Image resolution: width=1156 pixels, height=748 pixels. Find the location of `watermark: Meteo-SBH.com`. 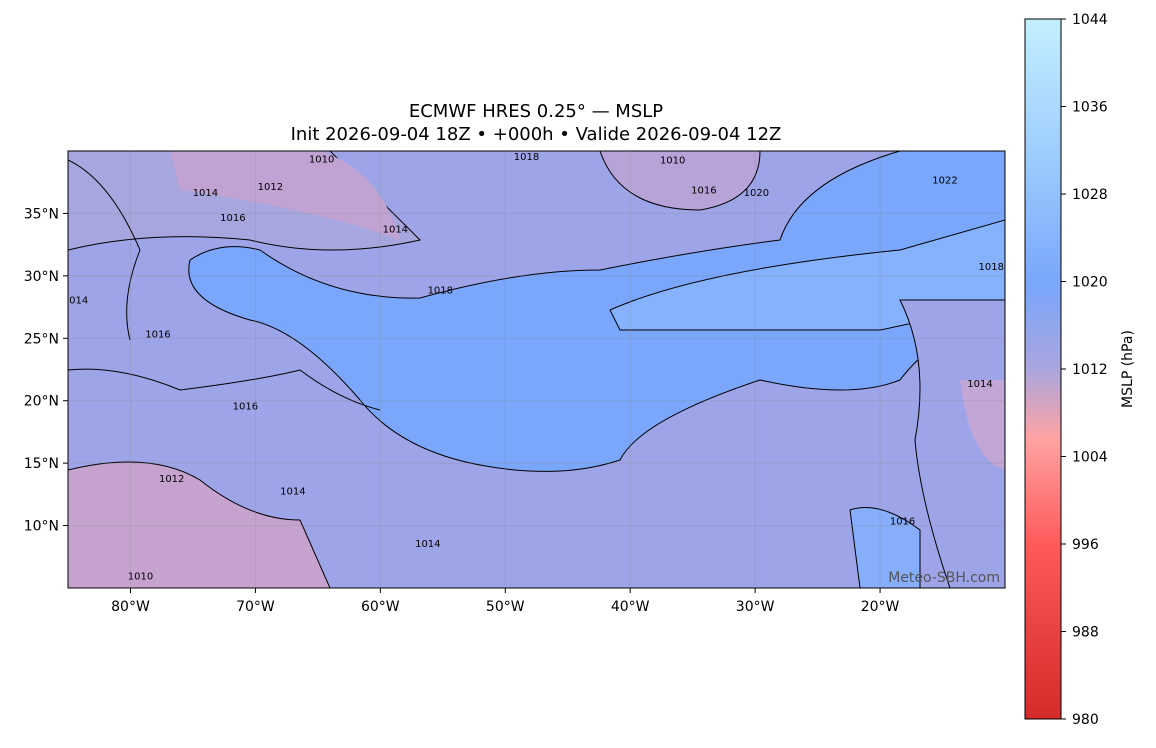

watermark: Meteo-SBH.com is located at coordinates (944, 578).